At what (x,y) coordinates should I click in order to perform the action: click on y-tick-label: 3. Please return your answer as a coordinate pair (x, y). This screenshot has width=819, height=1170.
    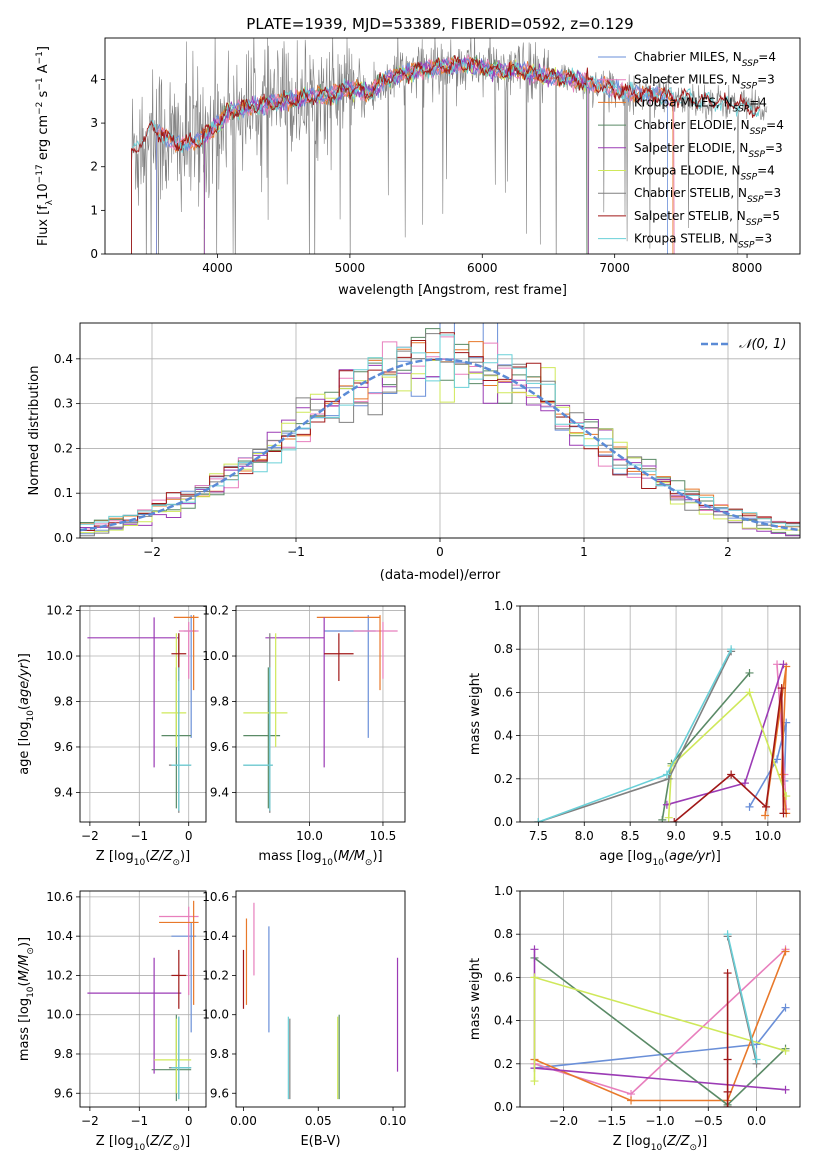
    Looking at the image, I should click on (94, 123).